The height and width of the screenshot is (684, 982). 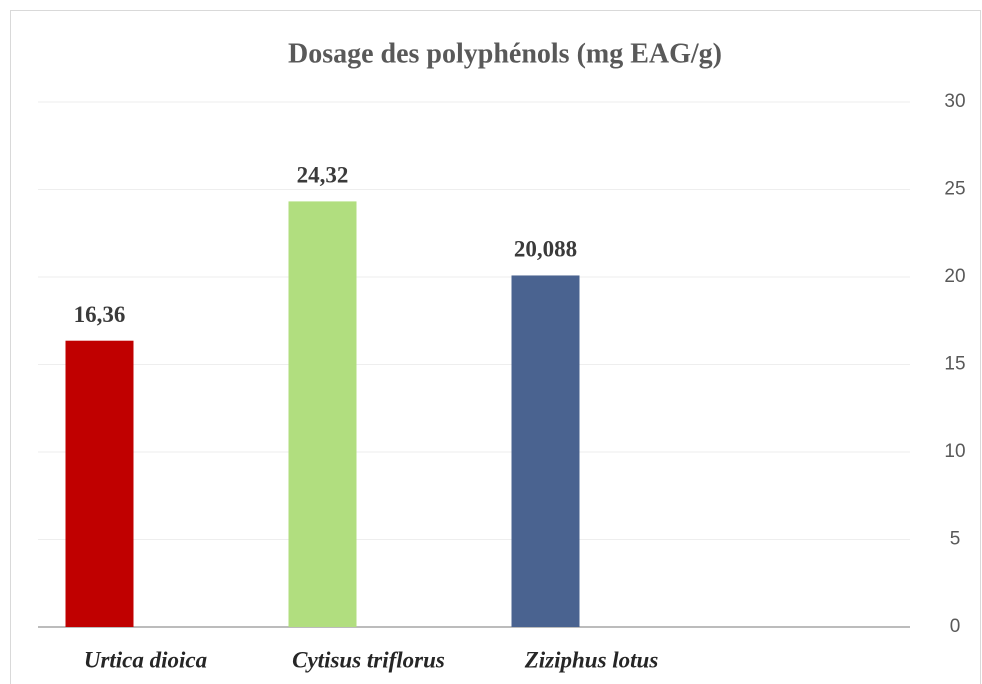 What do you see at coordinates (591, 659) in the screenshot?
I see `x-tick-label: Ziziphus lotus` at bounding box center [591, 659].